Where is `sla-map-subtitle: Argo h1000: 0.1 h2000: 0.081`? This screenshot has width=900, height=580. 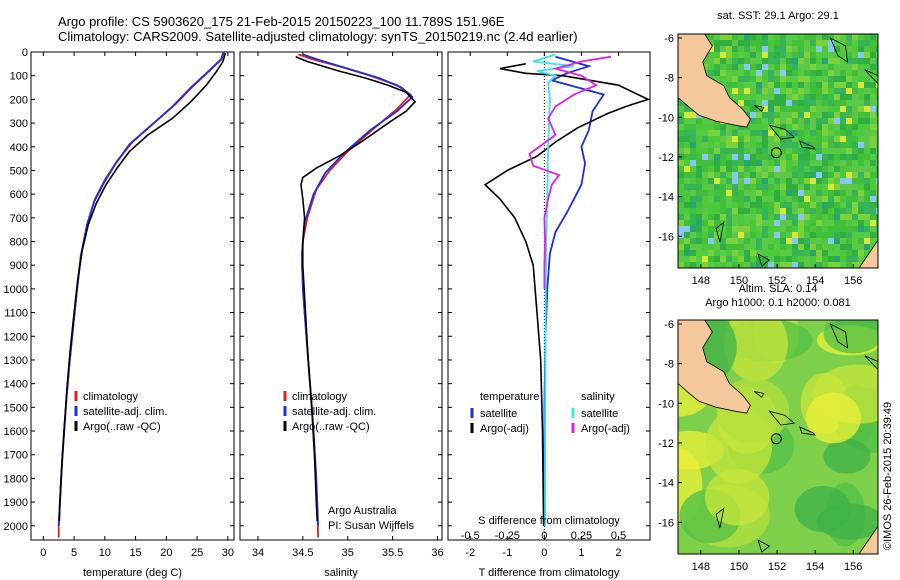 sla-map-subtitle: Argo h1000: 0.1 h2000: 0.081 is located at coordinates (778, 303).